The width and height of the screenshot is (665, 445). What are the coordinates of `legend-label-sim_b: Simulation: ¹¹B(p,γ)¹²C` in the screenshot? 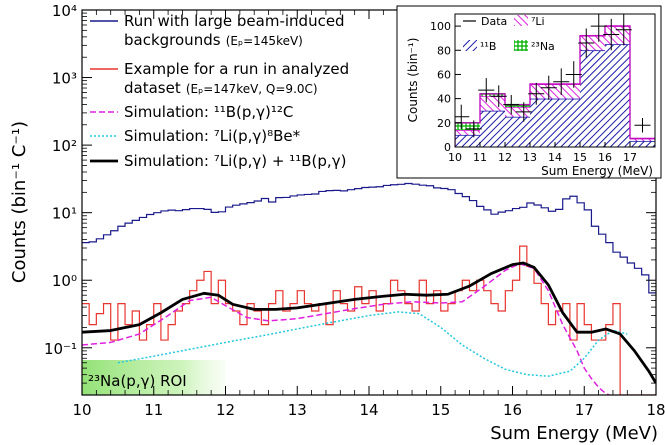 It's located at (208, 112).